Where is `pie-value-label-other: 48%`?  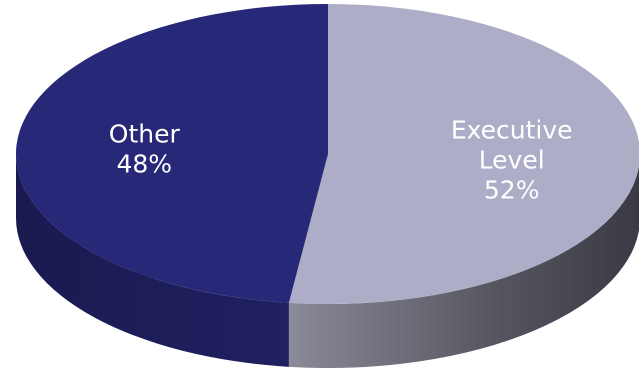 pie-value-label-other: 48% is located at coordinates (145, 163).